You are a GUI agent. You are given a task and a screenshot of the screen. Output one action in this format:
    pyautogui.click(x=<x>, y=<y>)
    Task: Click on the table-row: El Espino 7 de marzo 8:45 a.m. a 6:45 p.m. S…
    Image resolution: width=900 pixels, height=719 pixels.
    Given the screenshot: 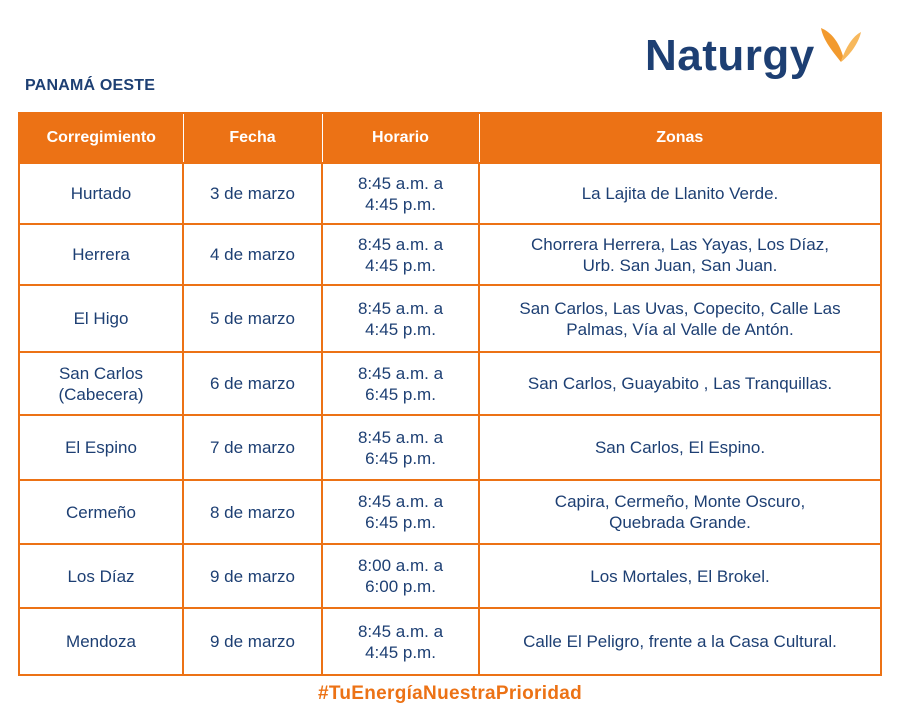 What is the action you would take?
    pyautogui.click(x=450, y=447)
    